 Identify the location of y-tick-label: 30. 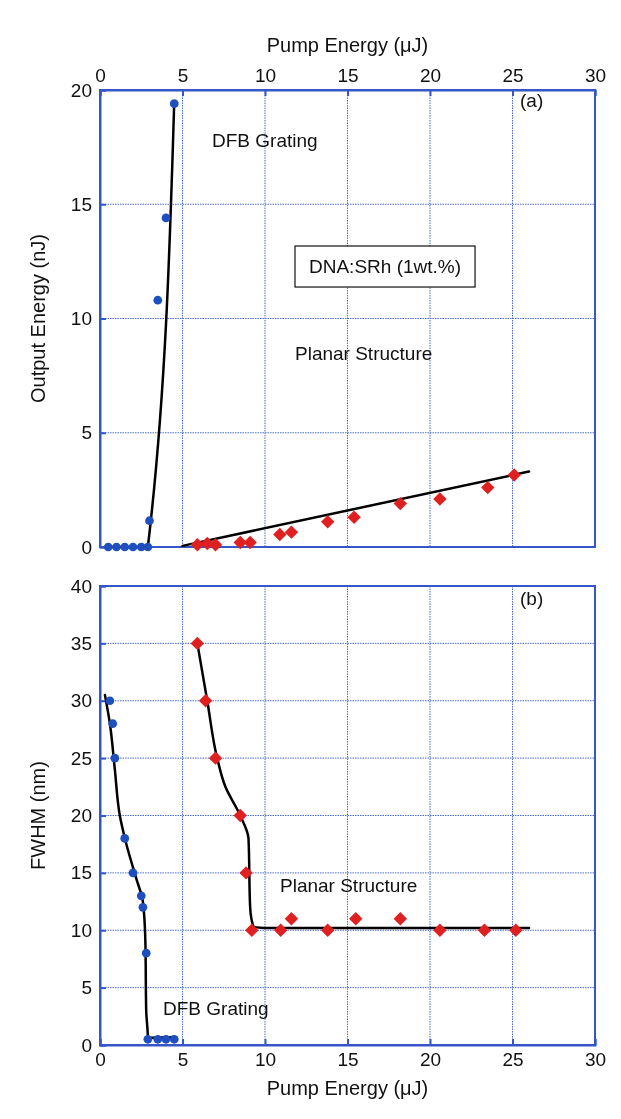
(81, 701).